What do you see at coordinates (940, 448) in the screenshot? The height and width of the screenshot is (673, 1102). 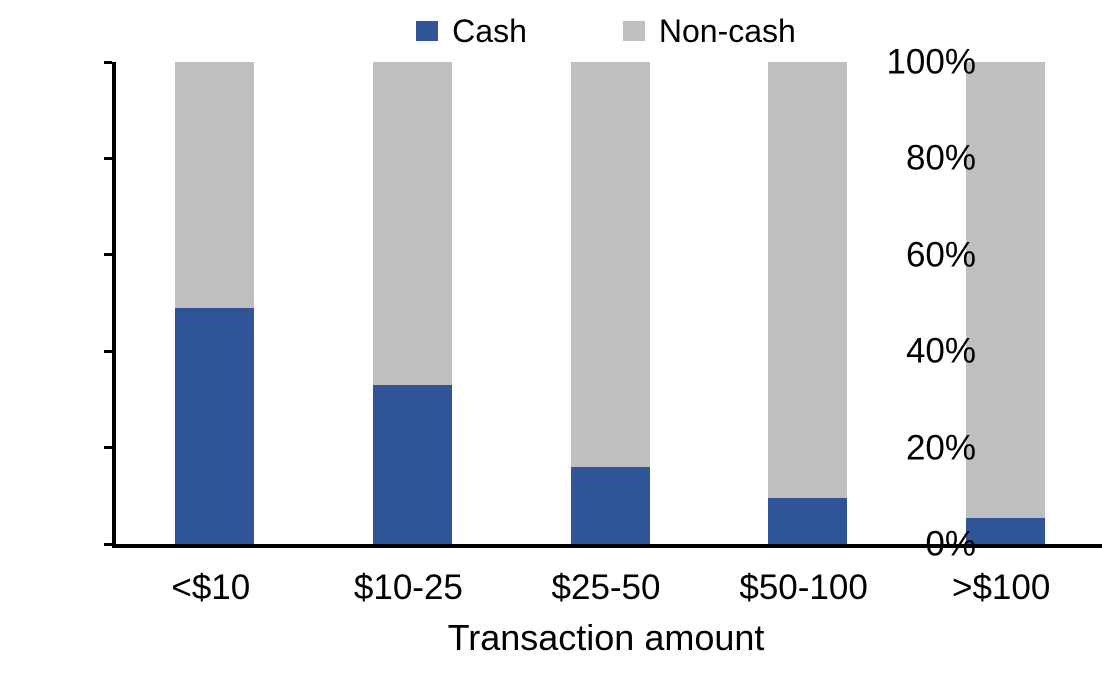 I see `y-axis-tick-label: 20%` at bounding box center [940, 448].